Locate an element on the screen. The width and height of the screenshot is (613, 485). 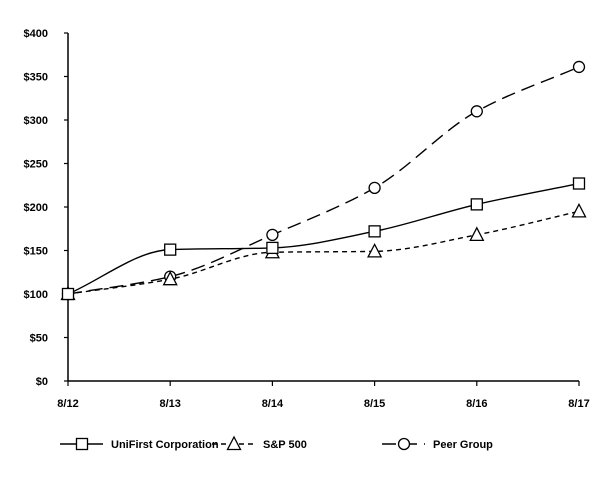
legend-label: UniFirst Corporation is located at coordinates (165, 445).